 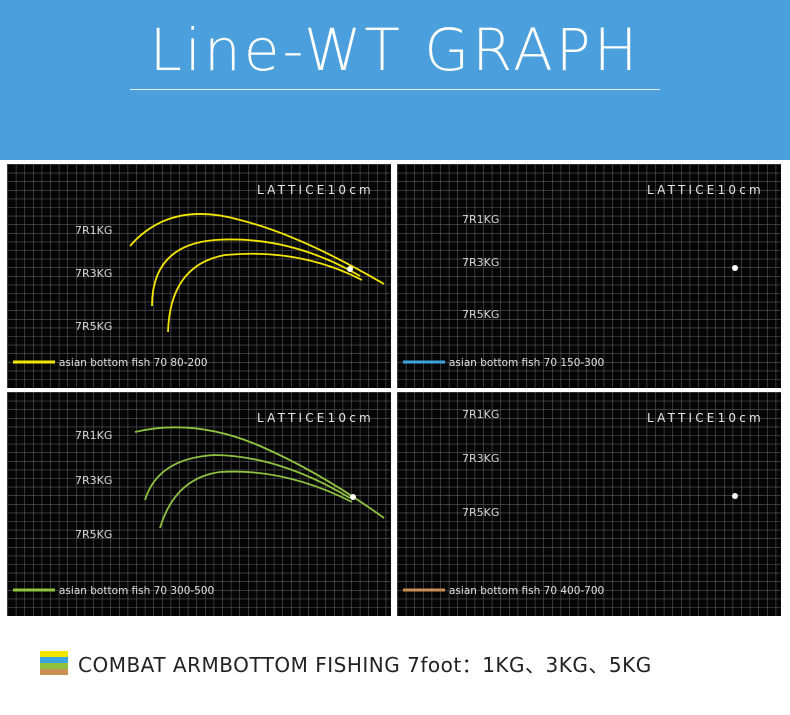 I want to click on page-title: Line-WT GRAPH, so click(x=395, y=50).